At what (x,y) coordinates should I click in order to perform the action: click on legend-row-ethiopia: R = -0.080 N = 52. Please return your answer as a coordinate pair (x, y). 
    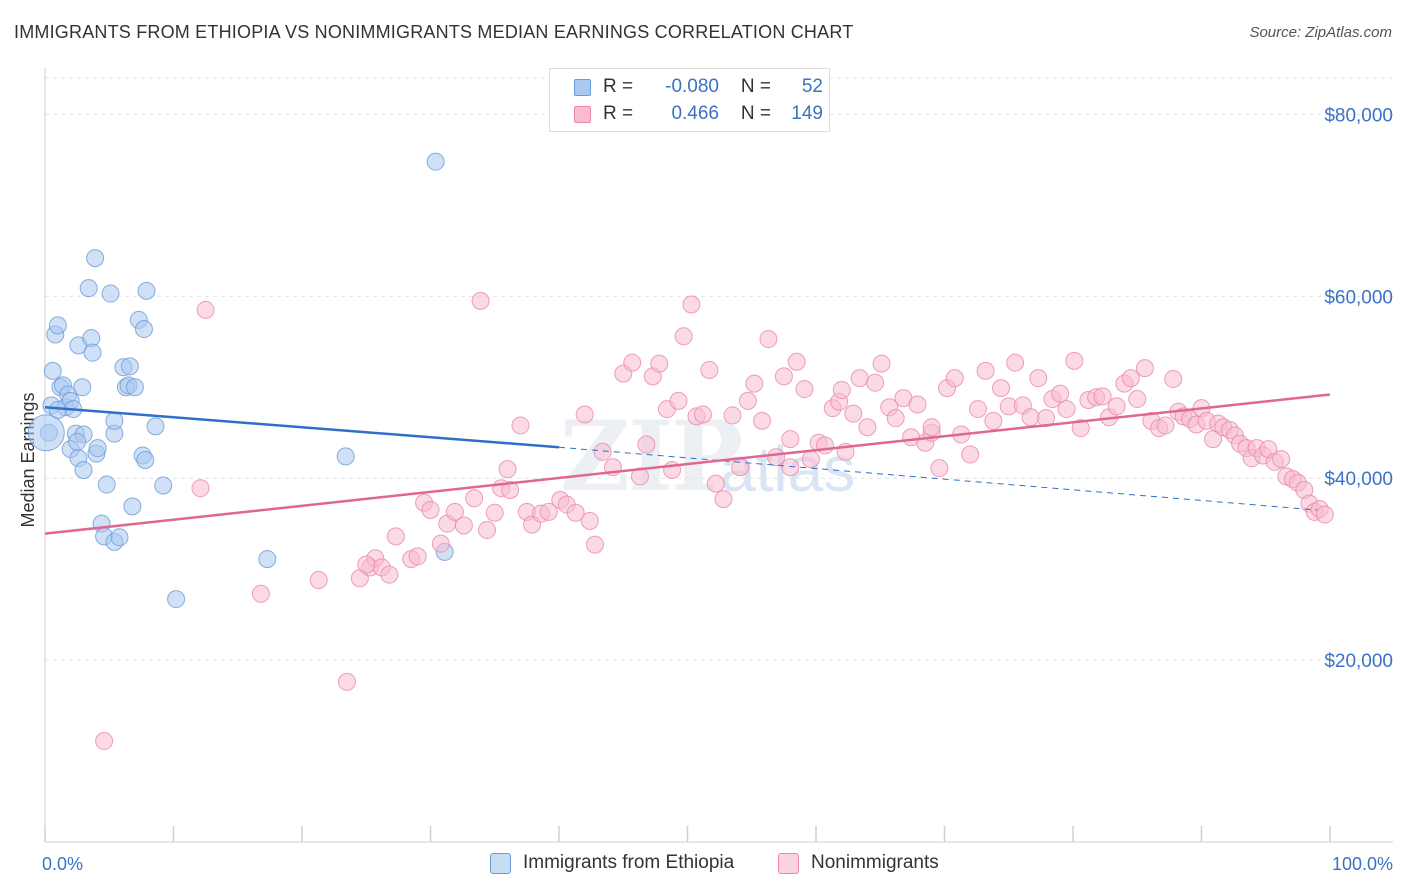
    Looking at the image, I should click on (698, 87).